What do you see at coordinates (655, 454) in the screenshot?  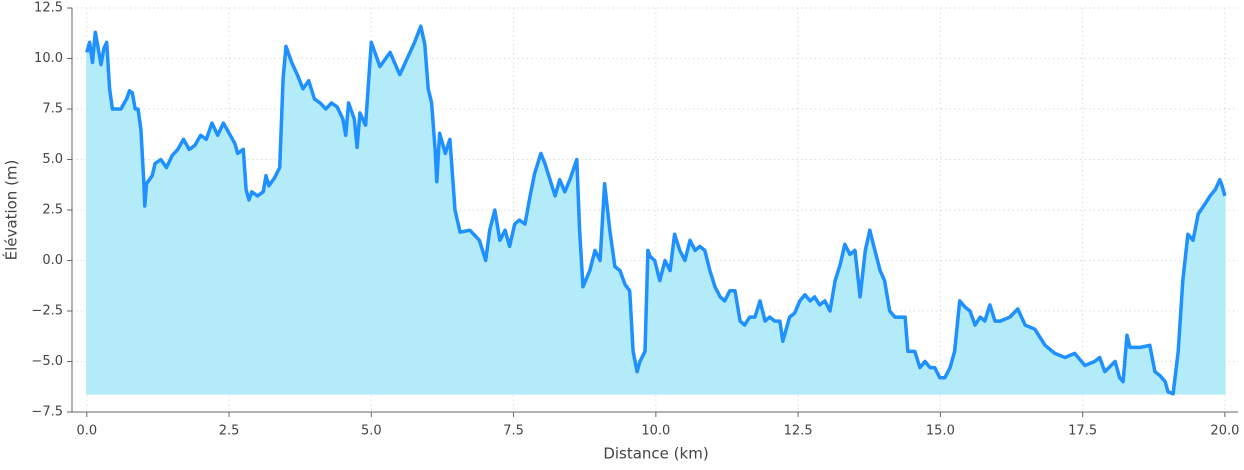 I see `x-axis-label: Distance (km)` at bounding box center [655, 454].